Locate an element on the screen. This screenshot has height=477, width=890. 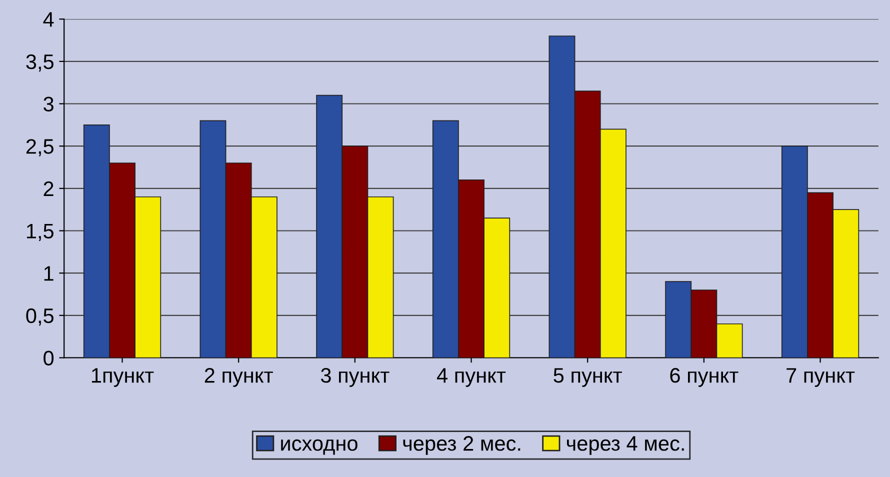
y-tick-label: 3,5 is located at coordinates (40, 63).